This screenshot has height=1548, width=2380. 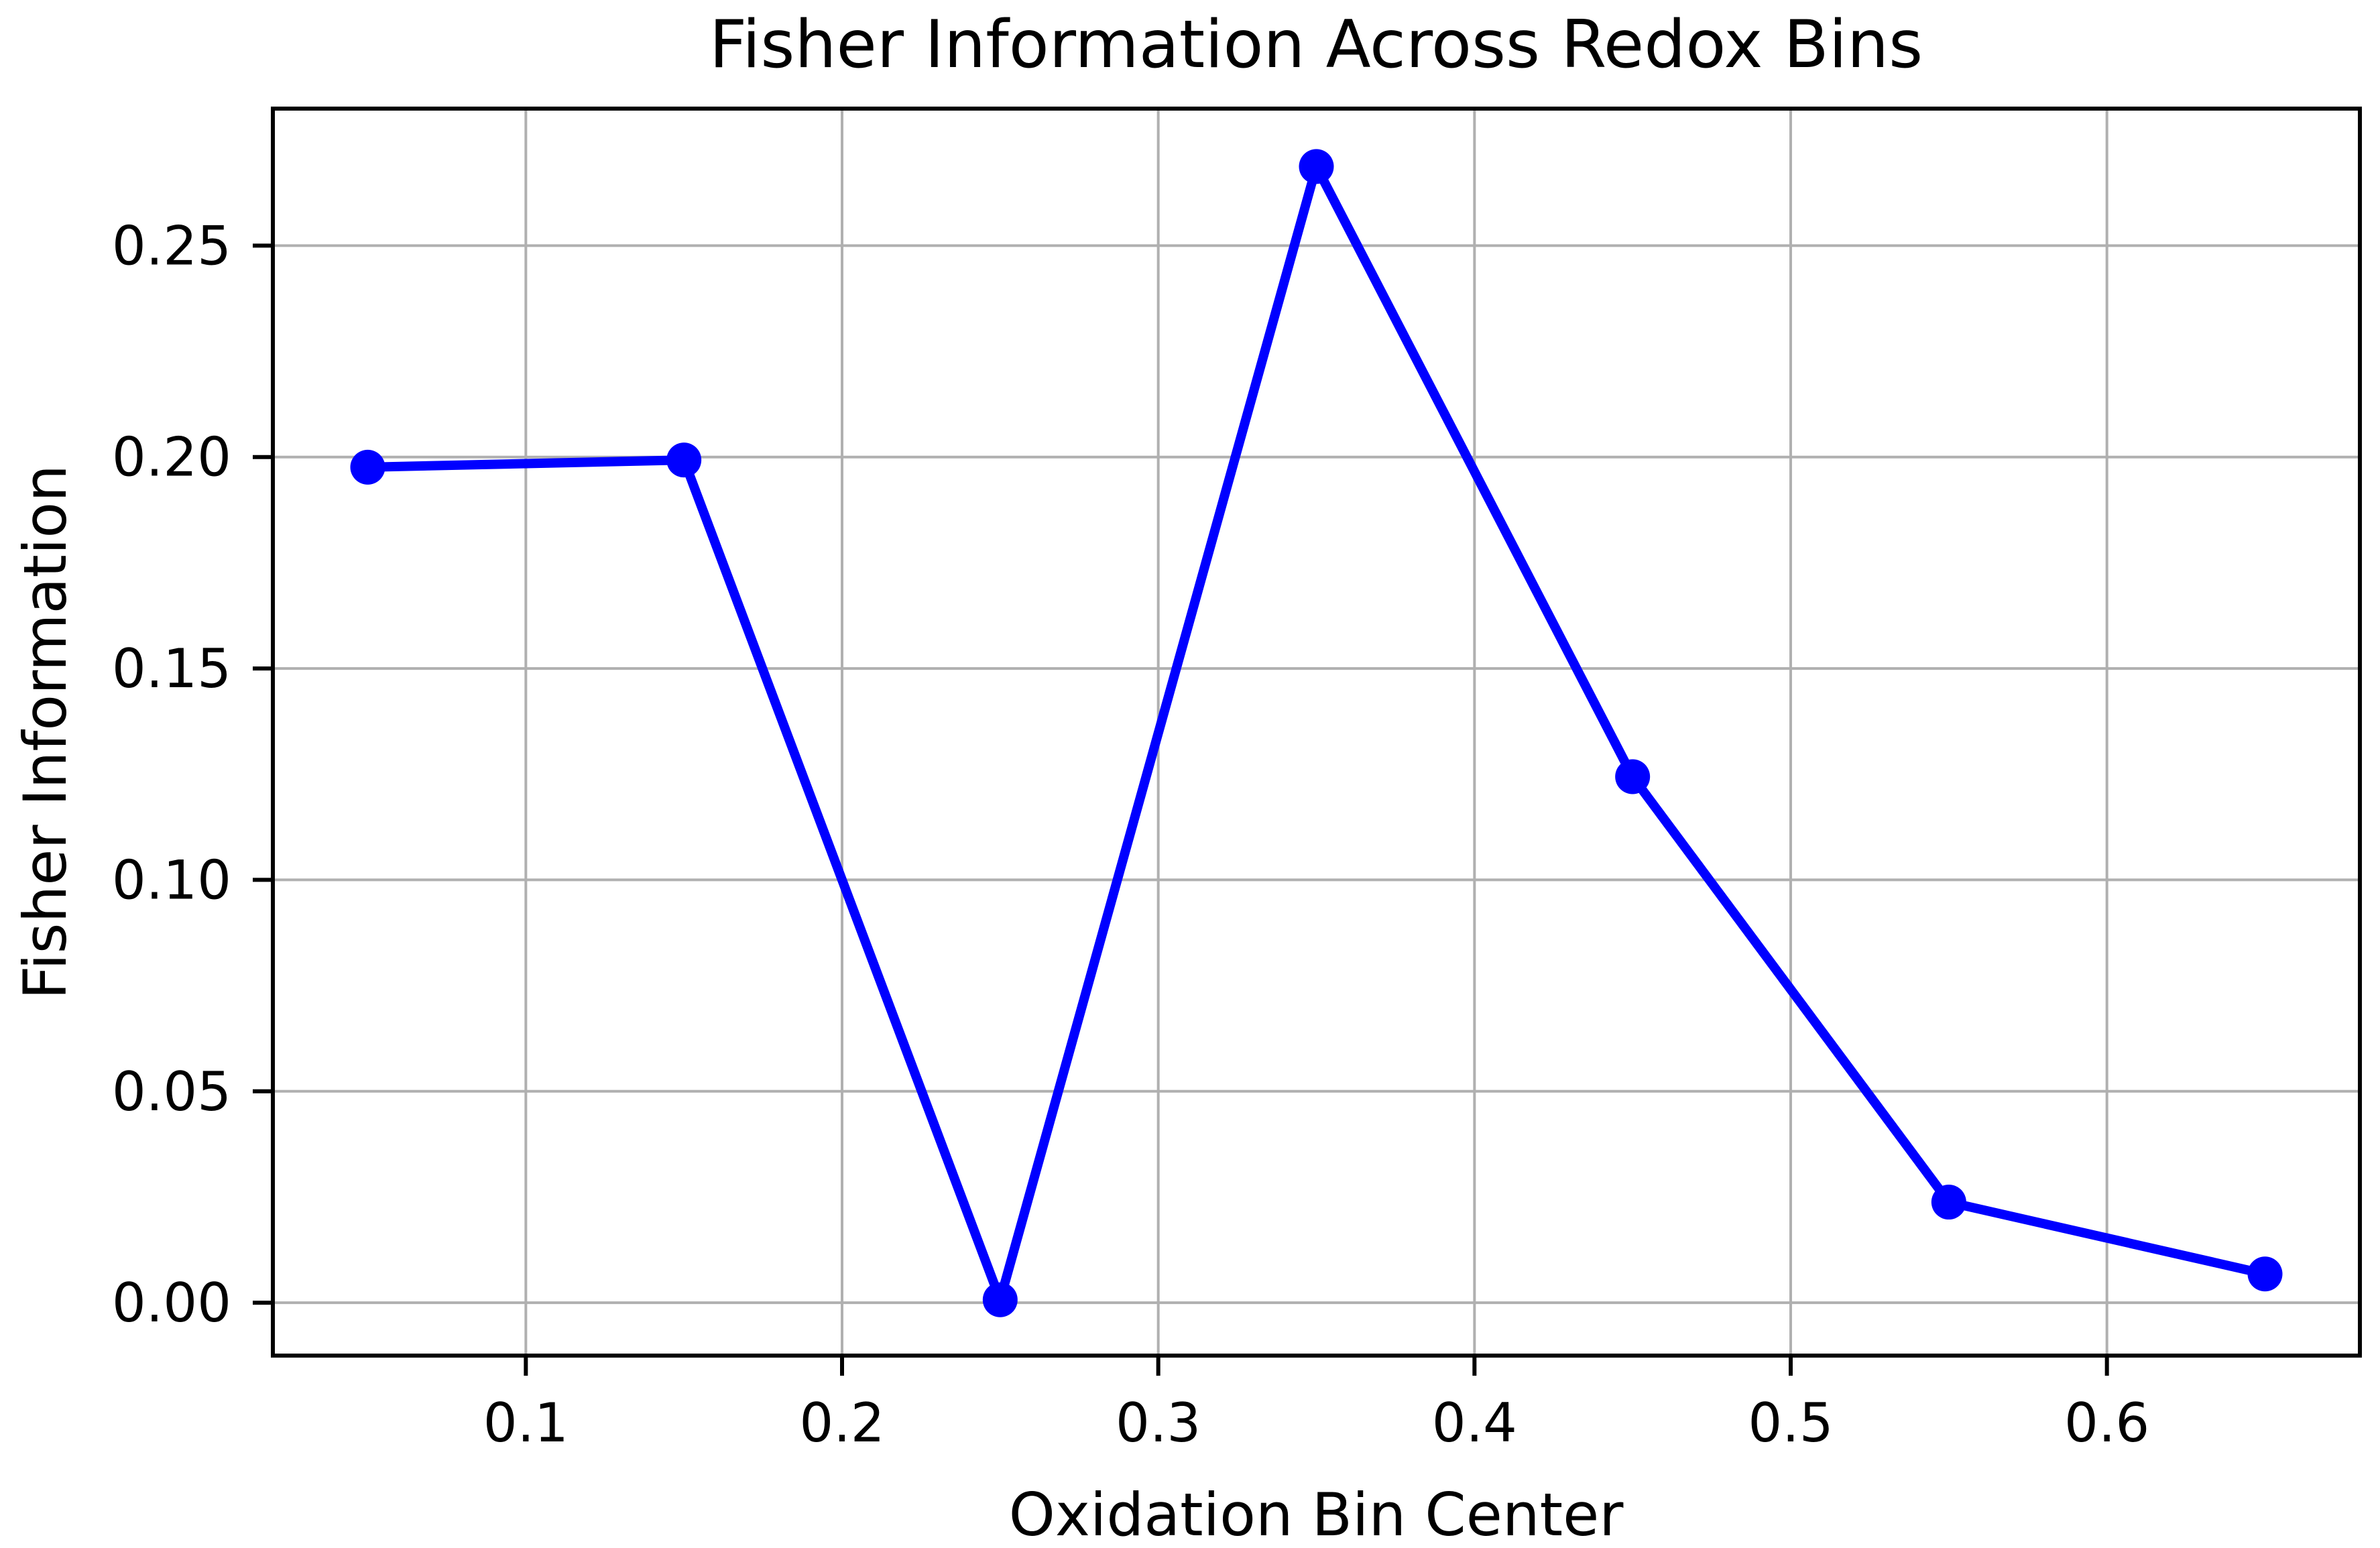 What do you see at coordinates (526, 1423) in the screenshot?
I see `x-tick-label-0.1: 0.1` at bounding box center [526, 1423].